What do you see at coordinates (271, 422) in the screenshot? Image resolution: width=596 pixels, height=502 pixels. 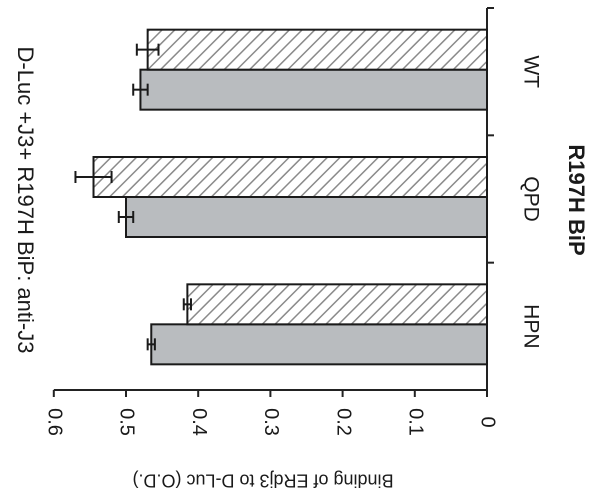 I see `value-tick-label: 0.3` at bounding box center [271, 422].